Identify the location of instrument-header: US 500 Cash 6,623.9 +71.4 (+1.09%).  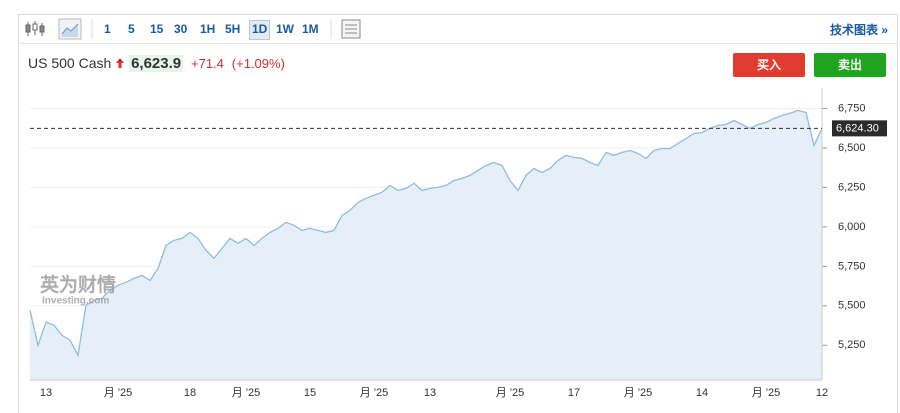
(156, 63).